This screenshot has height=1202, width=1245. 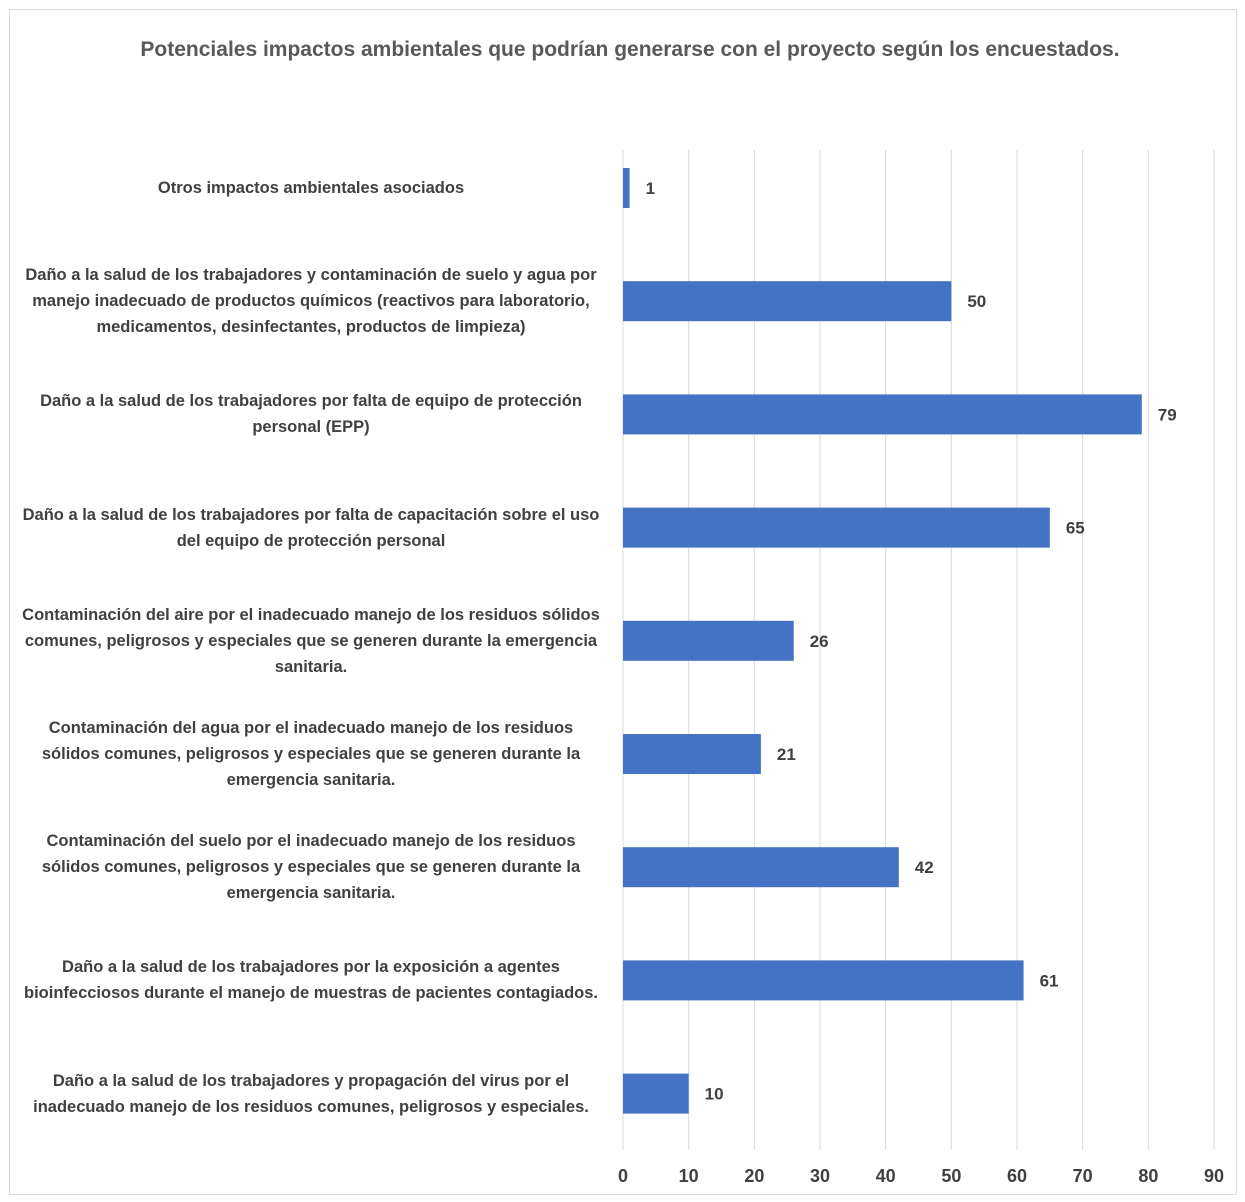 What do you see at coordinates (951, 1176) in the screenshot?
I see `x-tick-label: 50` at bounding box center [951, 1176].